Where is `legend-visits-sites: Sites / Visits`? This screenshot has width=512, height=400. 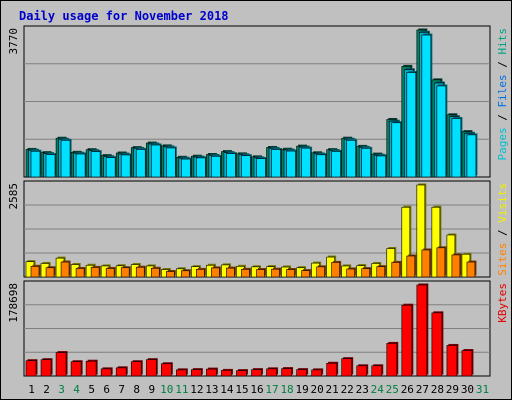 legend-visits-sites: Sites / Visits is located at coordinates (502, 229).